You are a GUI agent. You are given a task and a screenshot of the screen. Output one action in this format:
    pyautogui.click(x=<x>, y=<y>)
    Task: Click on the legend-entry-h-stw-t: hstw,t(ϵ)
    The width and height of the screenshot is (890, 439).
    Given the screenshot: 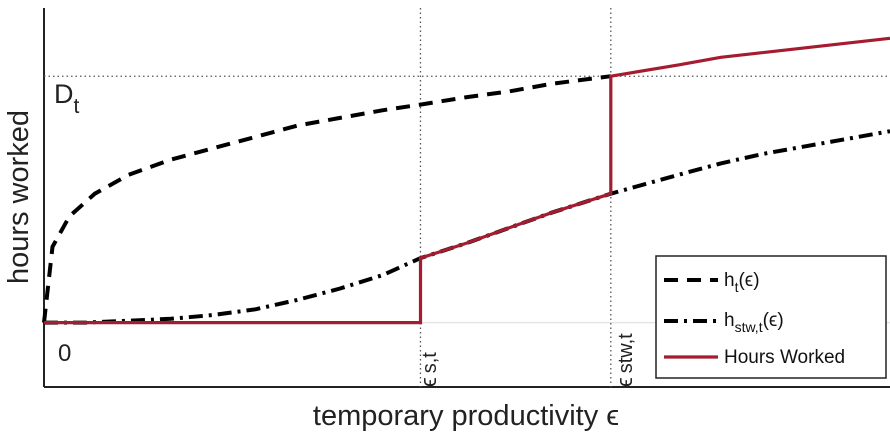 What is the action you would take?
    pyautogui.click(x=754, y=322)
    